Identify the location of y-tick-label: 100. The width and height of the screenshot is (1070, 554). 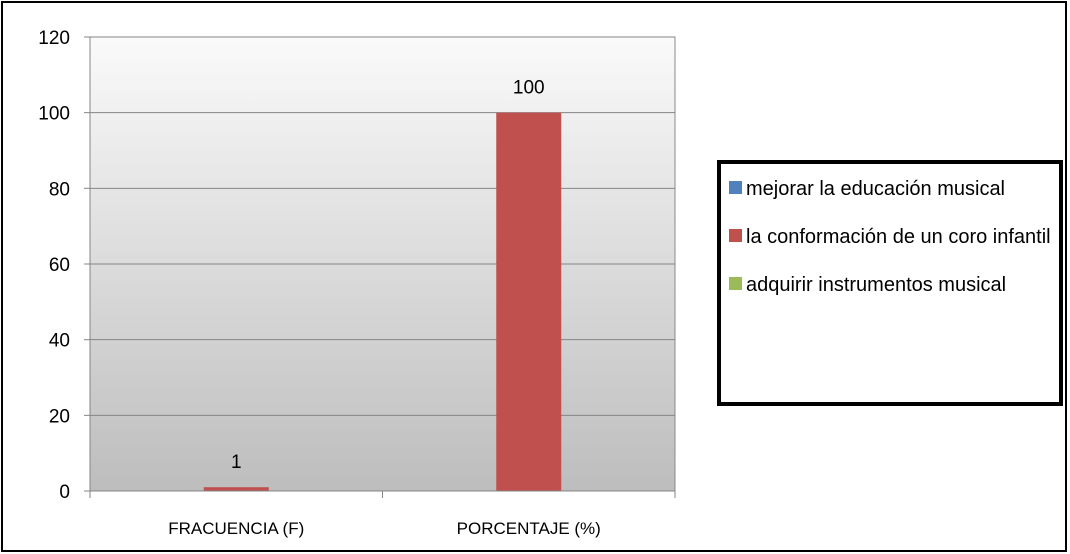
(54, 114).